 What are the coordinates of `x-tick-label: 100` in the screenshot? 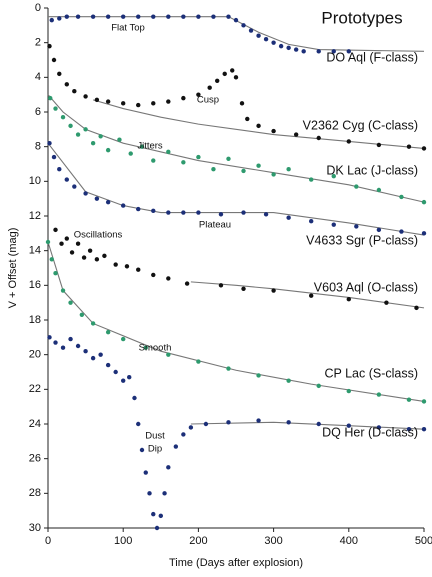 It's located at (123, 541).